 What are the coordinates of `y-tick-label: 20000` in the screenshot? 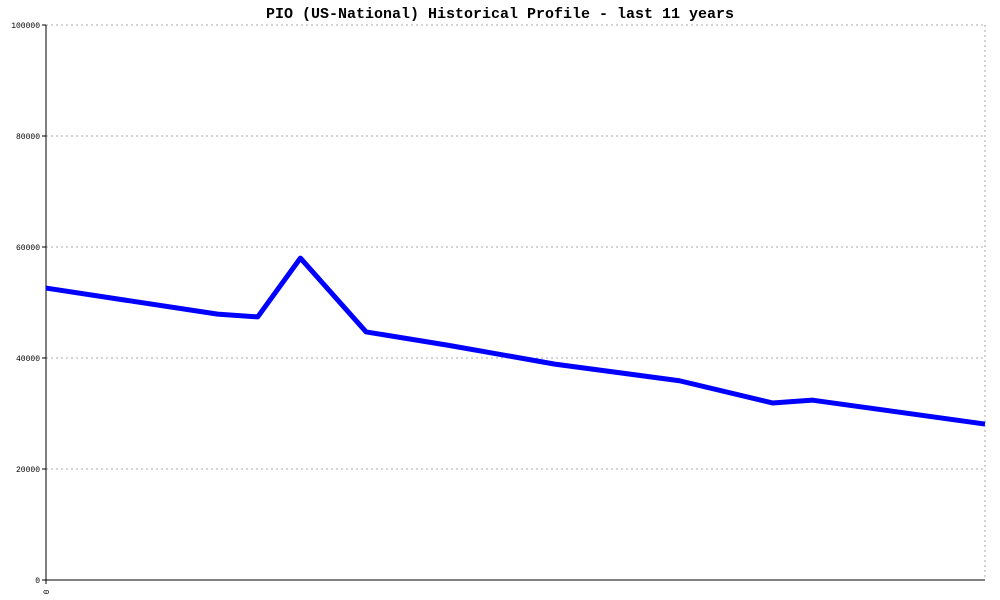 It's located at (28, 470).